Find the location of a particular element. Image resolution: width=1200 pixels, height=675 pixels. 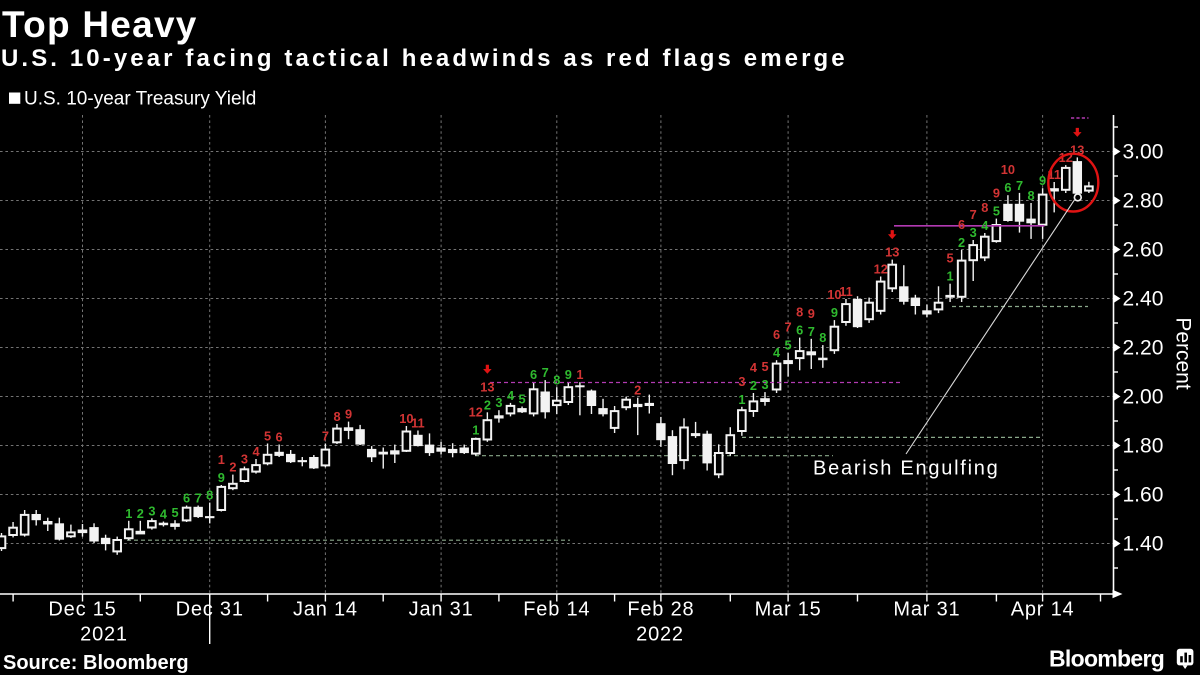

svg-text: U.S. 10-year Treasury Yield is located at coordinates (140, 99).